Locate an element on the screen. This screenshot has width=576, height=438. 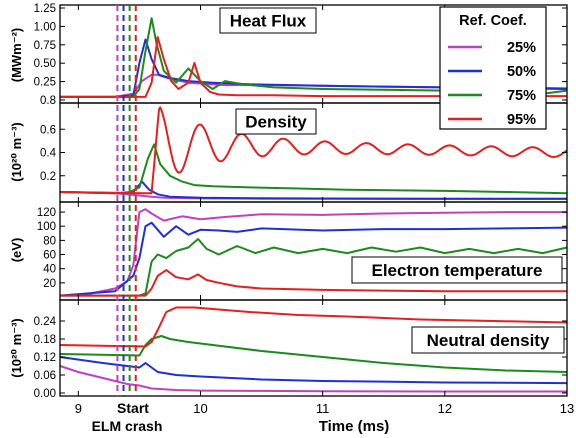
legend-box is located at coordinates (493, 68).